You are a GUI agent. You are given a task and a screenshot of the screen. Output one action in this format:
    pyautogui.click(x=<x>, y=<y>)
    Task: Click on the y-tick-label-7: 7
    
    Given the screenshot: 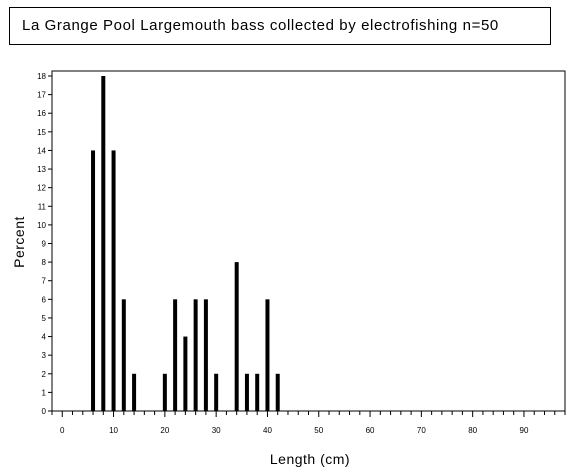 What is the action you would take?
    pyautogui.click(x=44, y=281)
    